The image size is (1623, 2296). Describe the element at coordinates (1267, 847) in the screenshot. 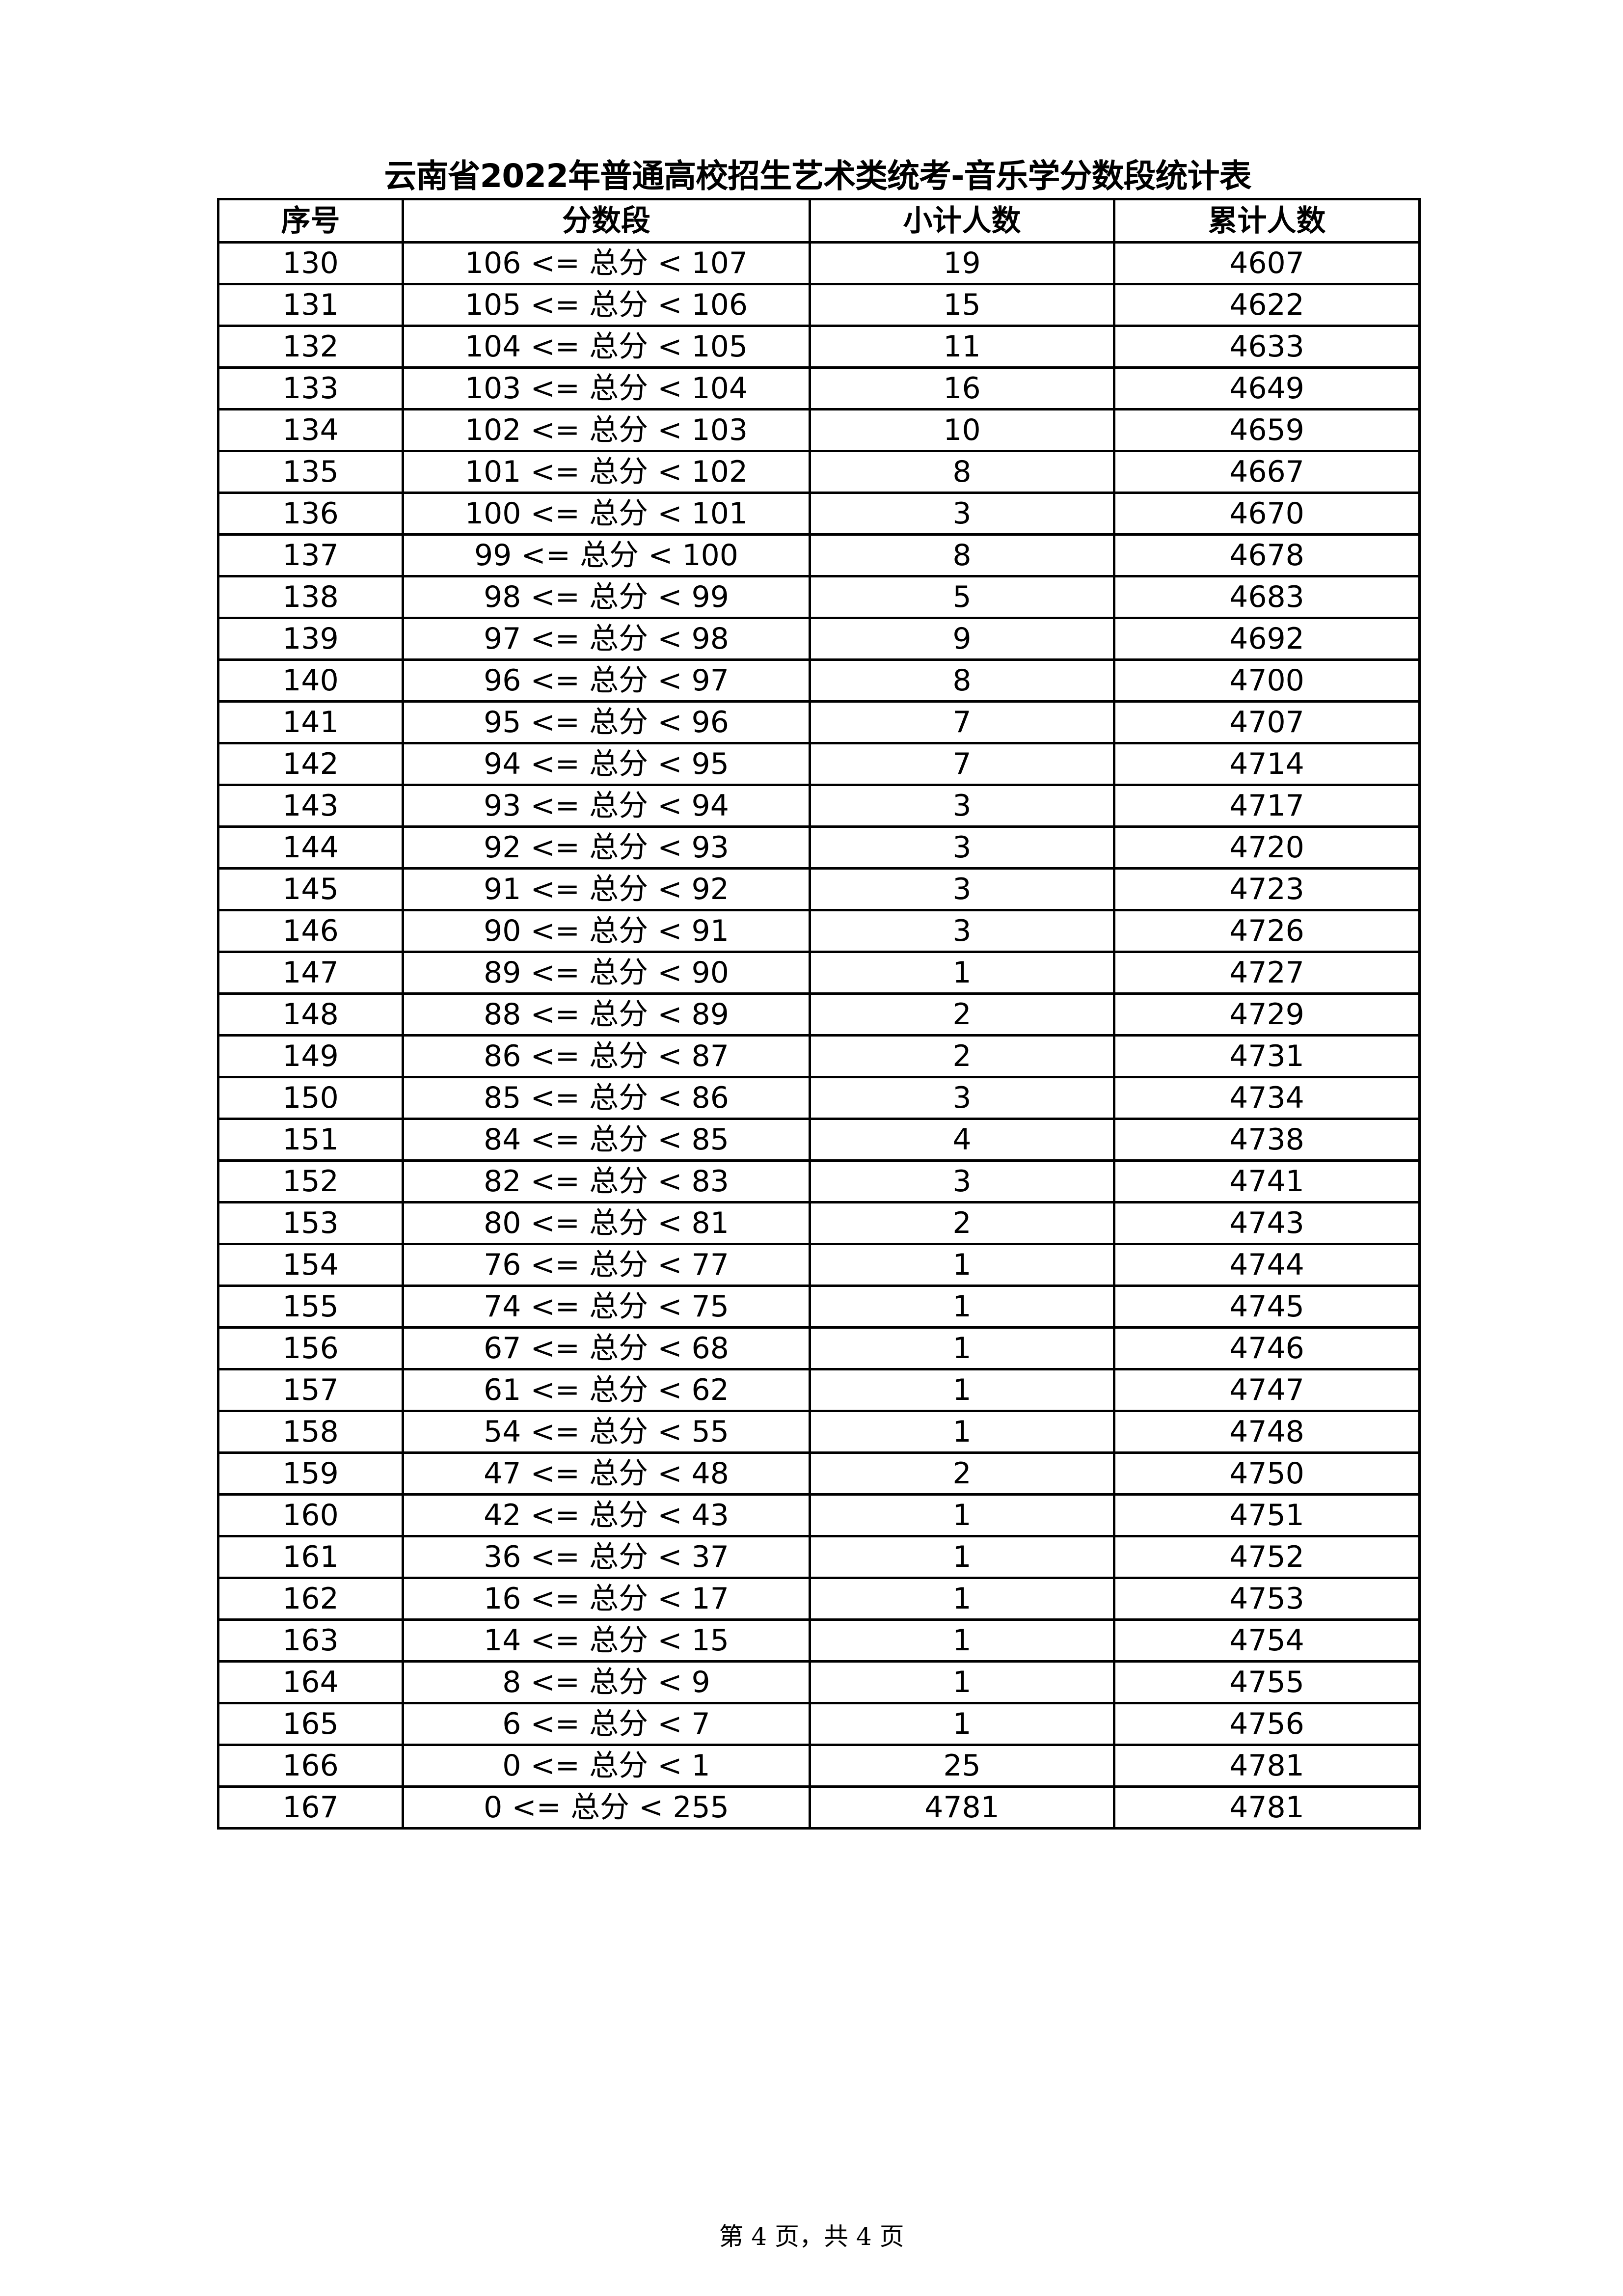

I see `cell-cumulative: 4720` at that location.